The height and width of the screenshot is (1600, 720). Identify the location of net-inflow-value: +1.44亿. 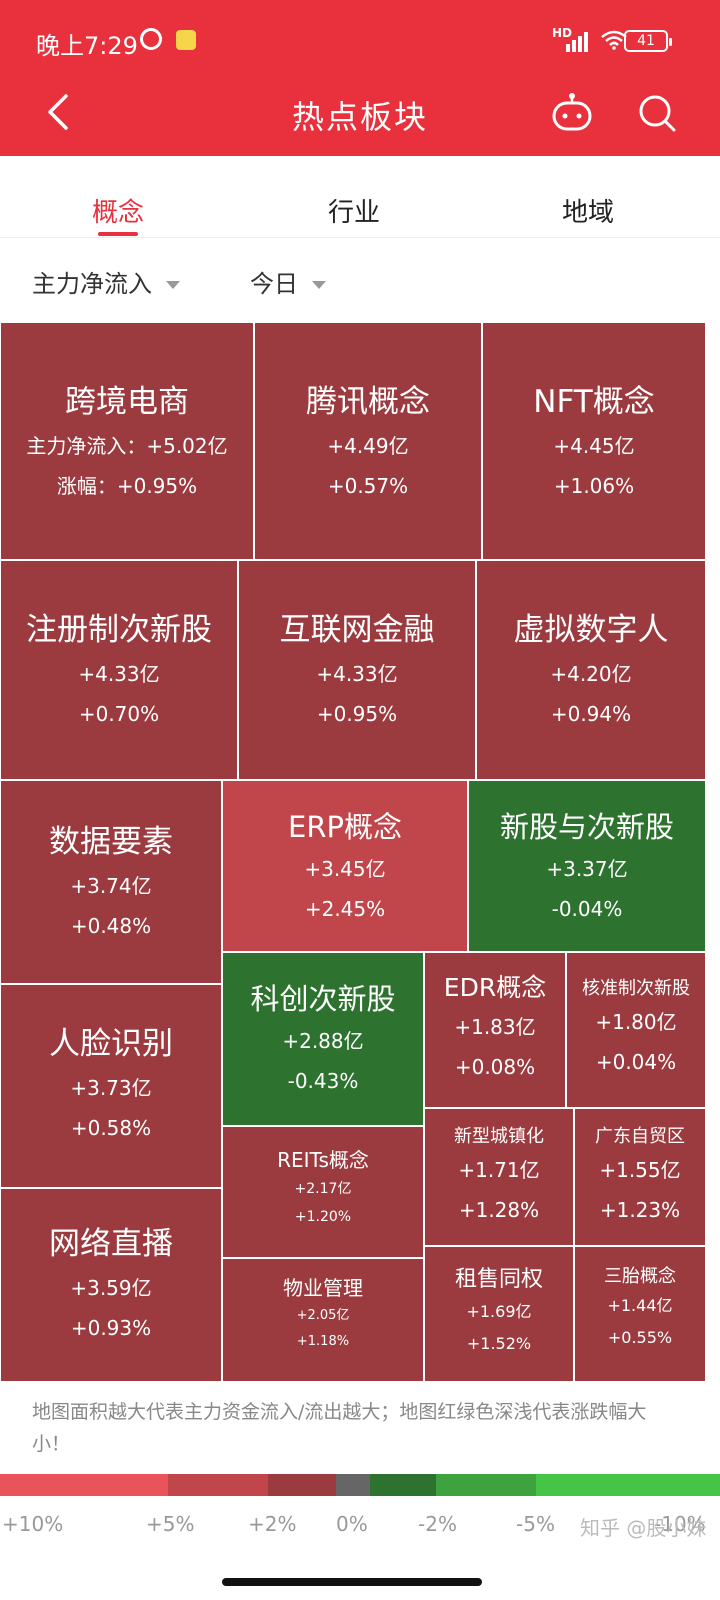
(640, 1305).